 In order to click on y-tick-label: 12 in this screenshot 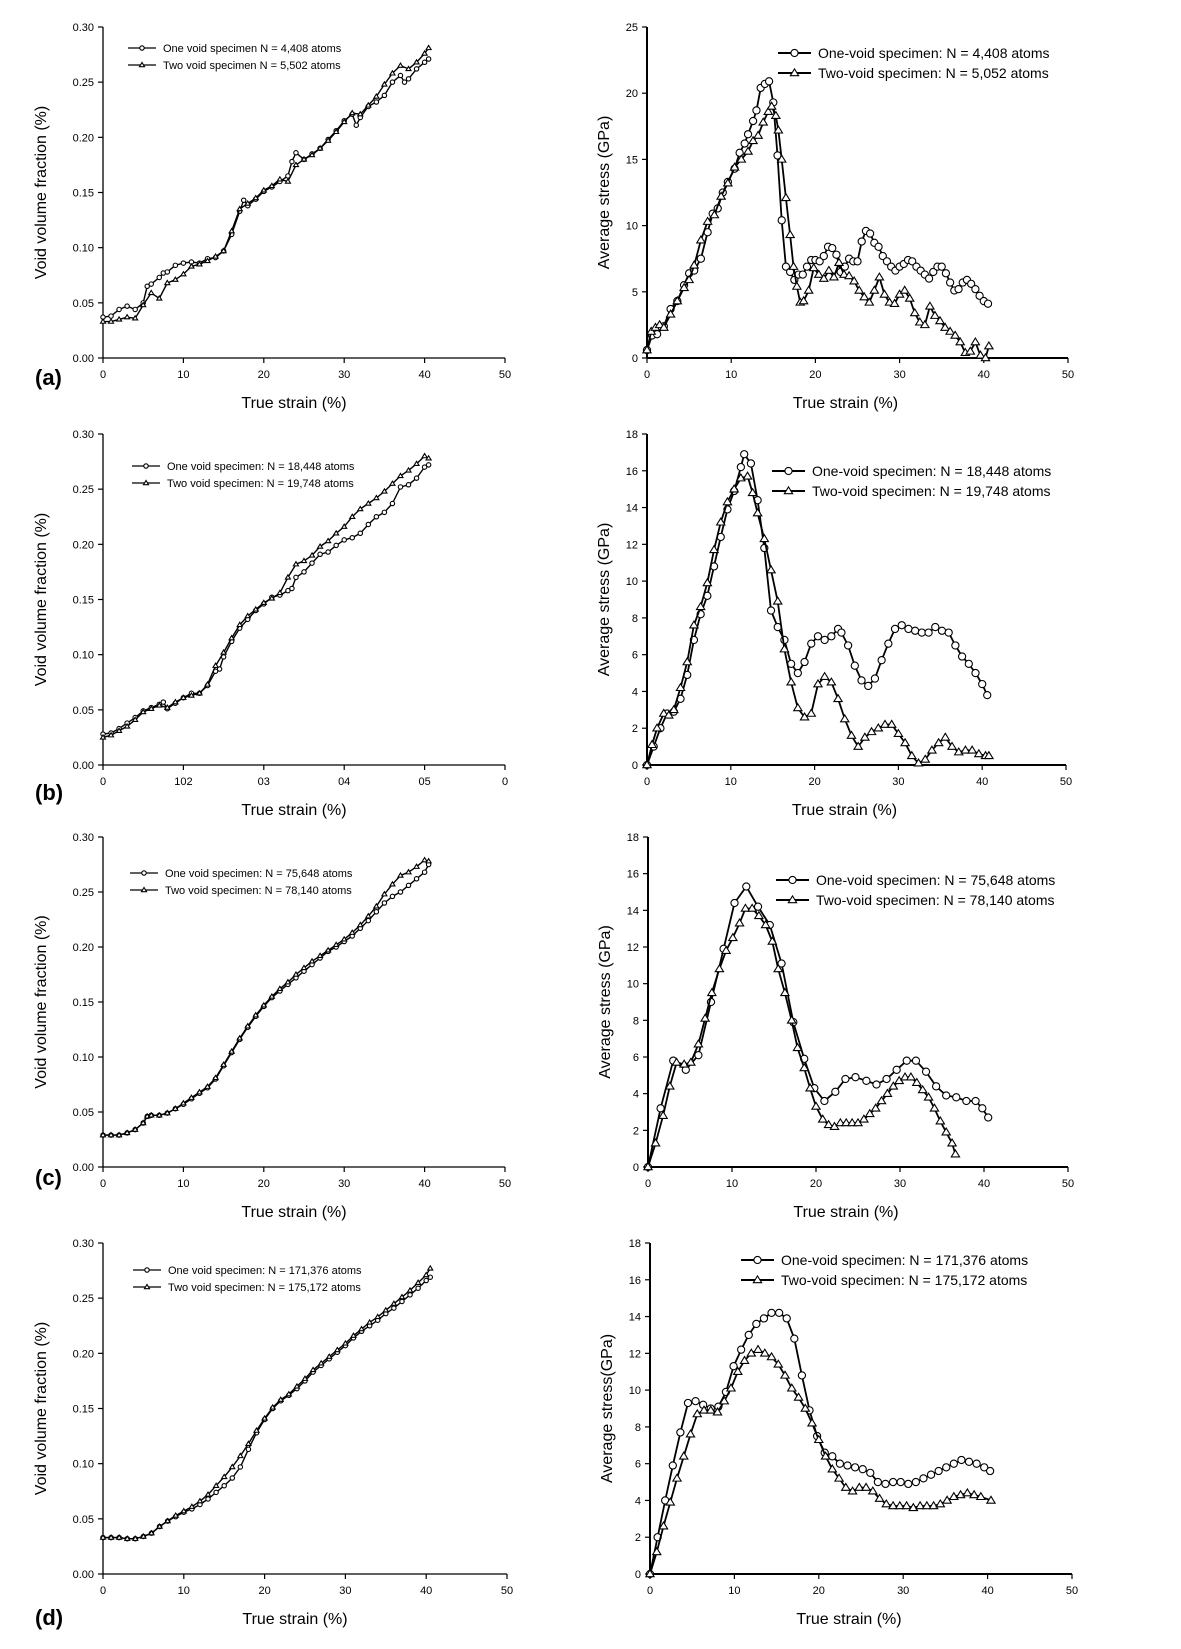, I will do `click(632, 545)`.